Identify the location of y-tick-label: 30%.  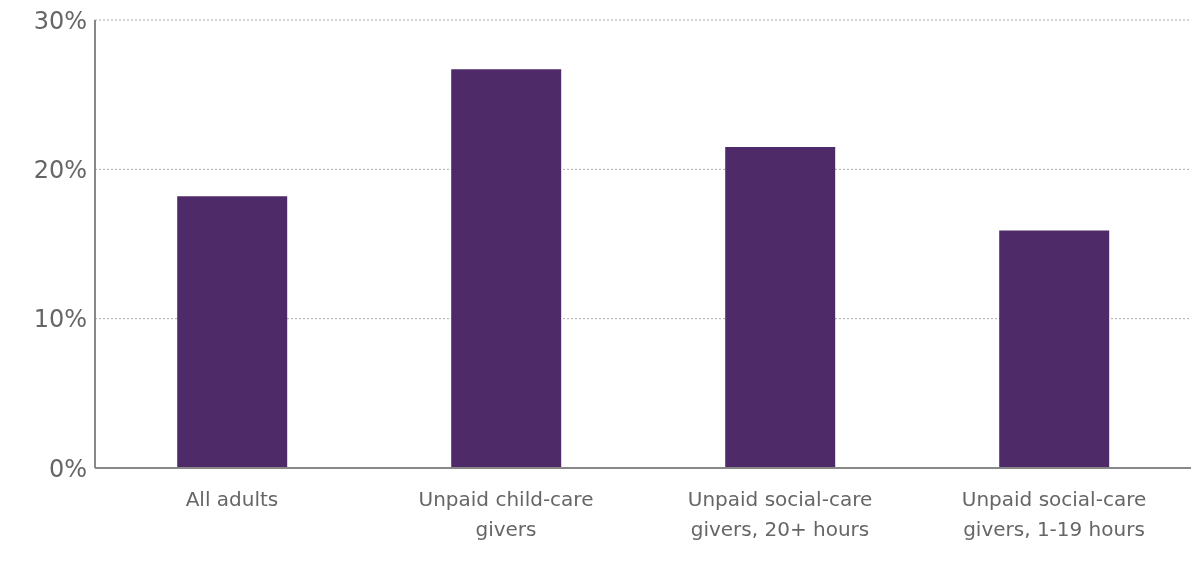
(60, 20).